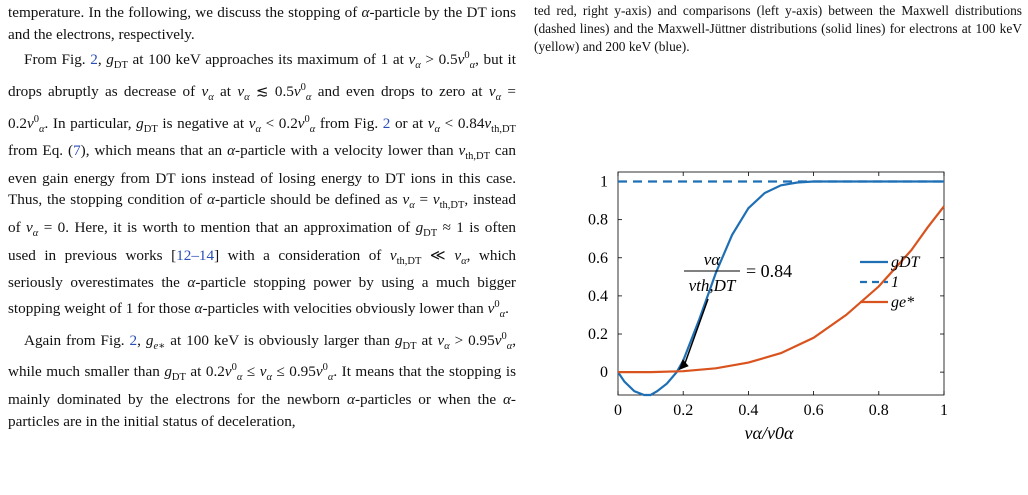  I want to click on text-run: ] with a consideration of, so click(302, 255).